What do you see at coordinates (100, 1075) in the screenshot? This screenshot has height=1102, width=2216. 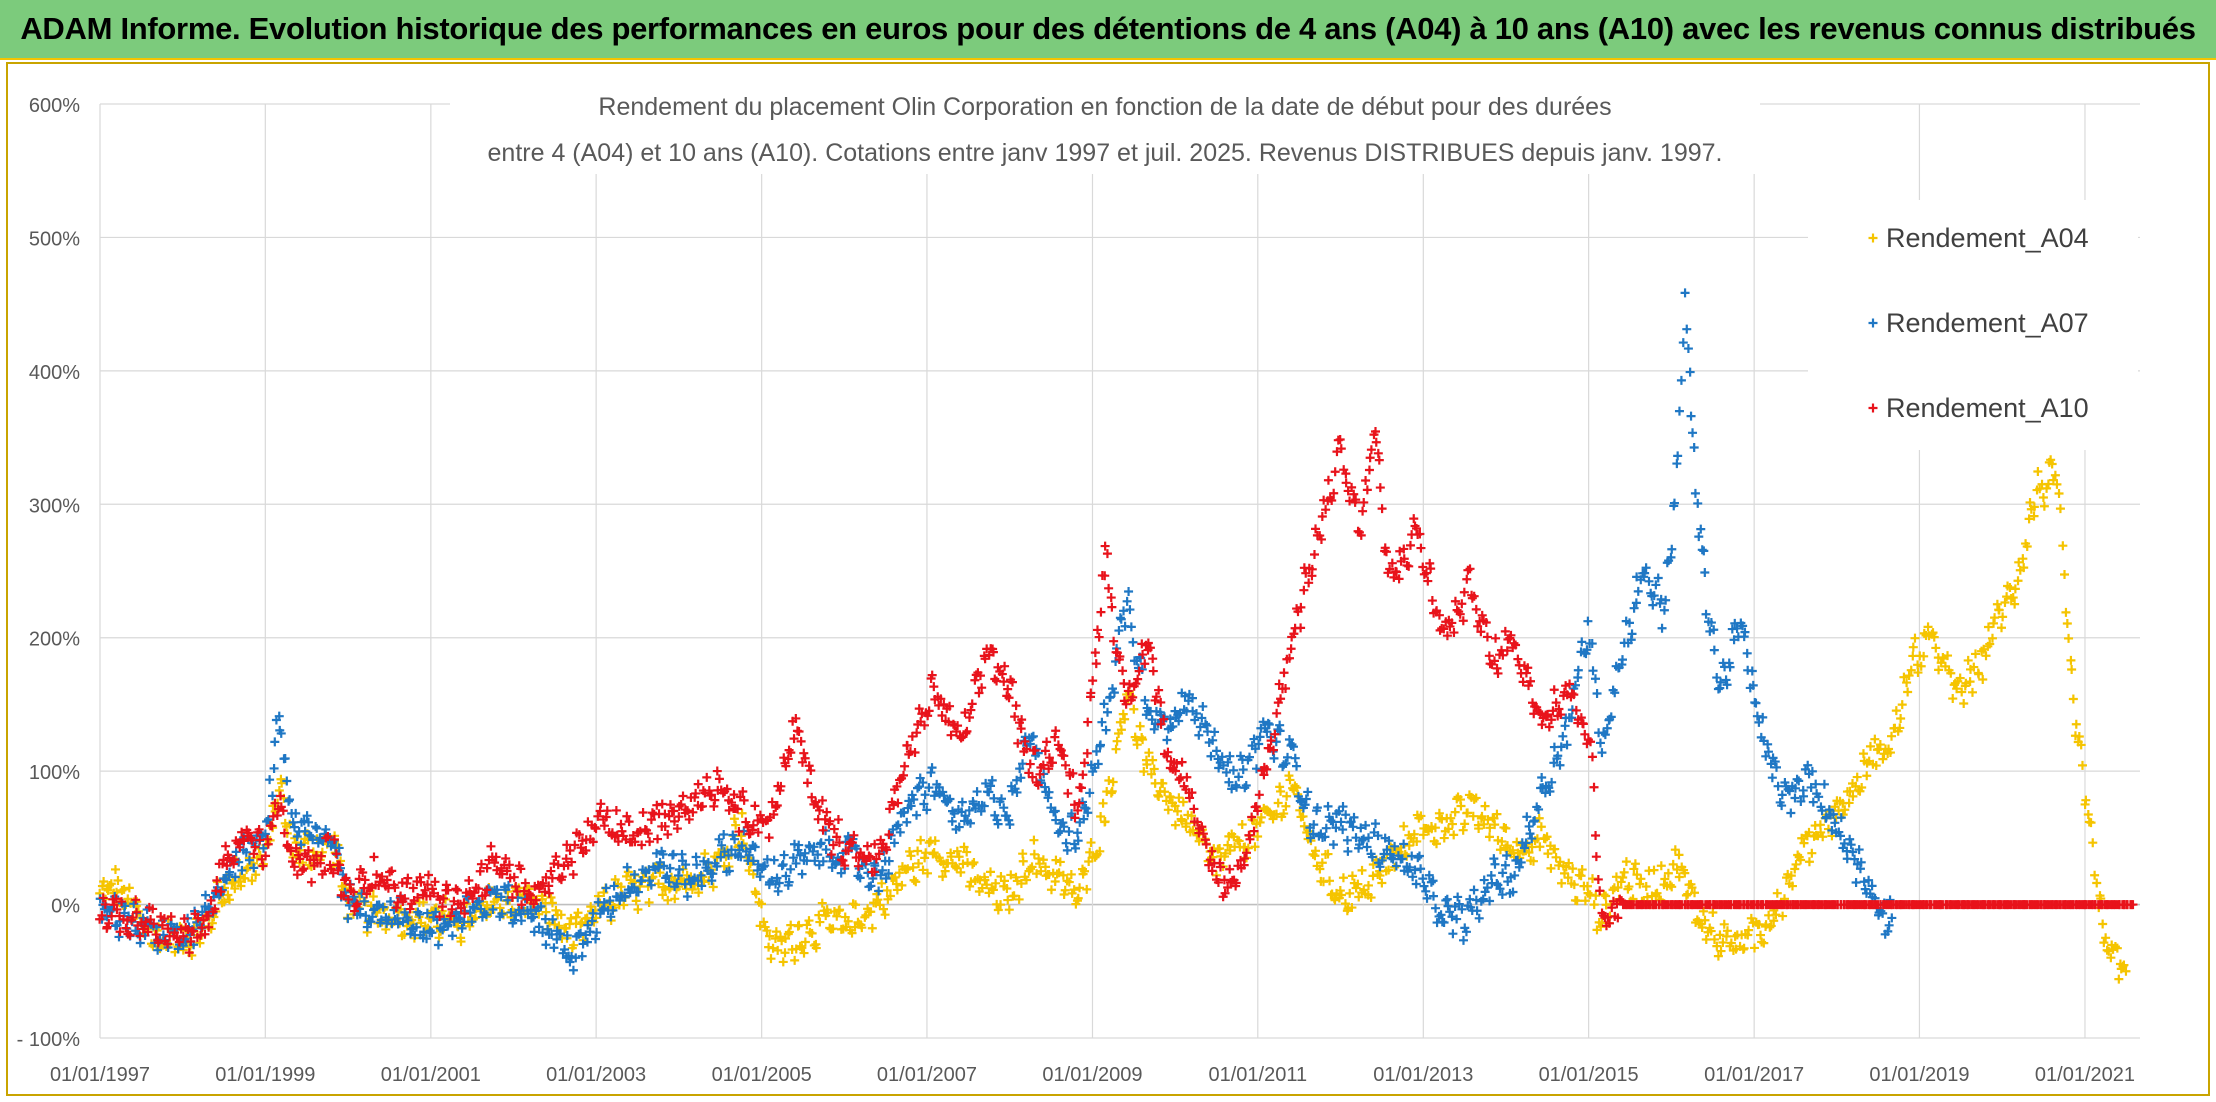 I see `x-tick-label: 01/01/1997` at bounding box center [100, 1075].